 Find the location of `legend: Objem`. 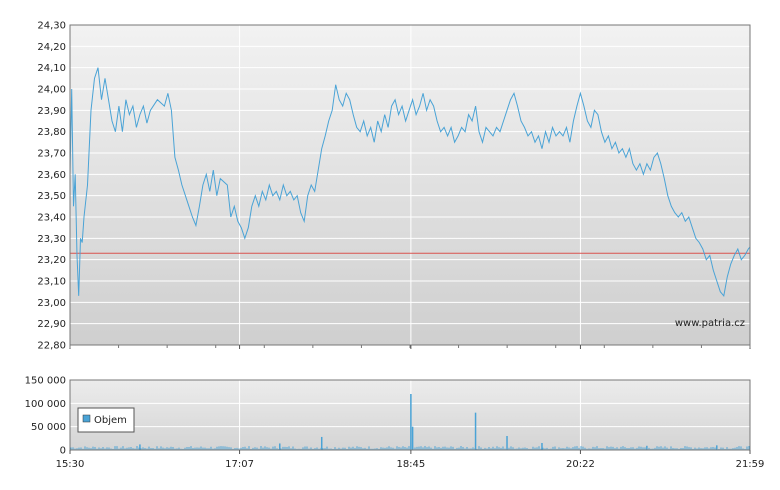

legend: Objem is located at coordinates (106, 420).